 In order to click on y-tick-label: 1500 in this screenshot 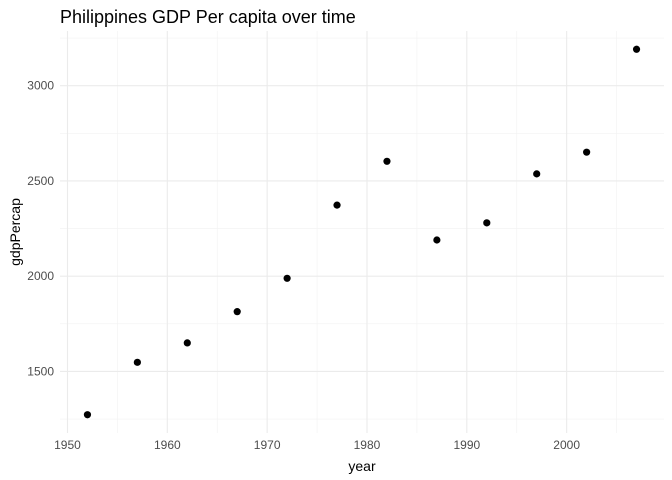, I will do `click(40, 371)`.